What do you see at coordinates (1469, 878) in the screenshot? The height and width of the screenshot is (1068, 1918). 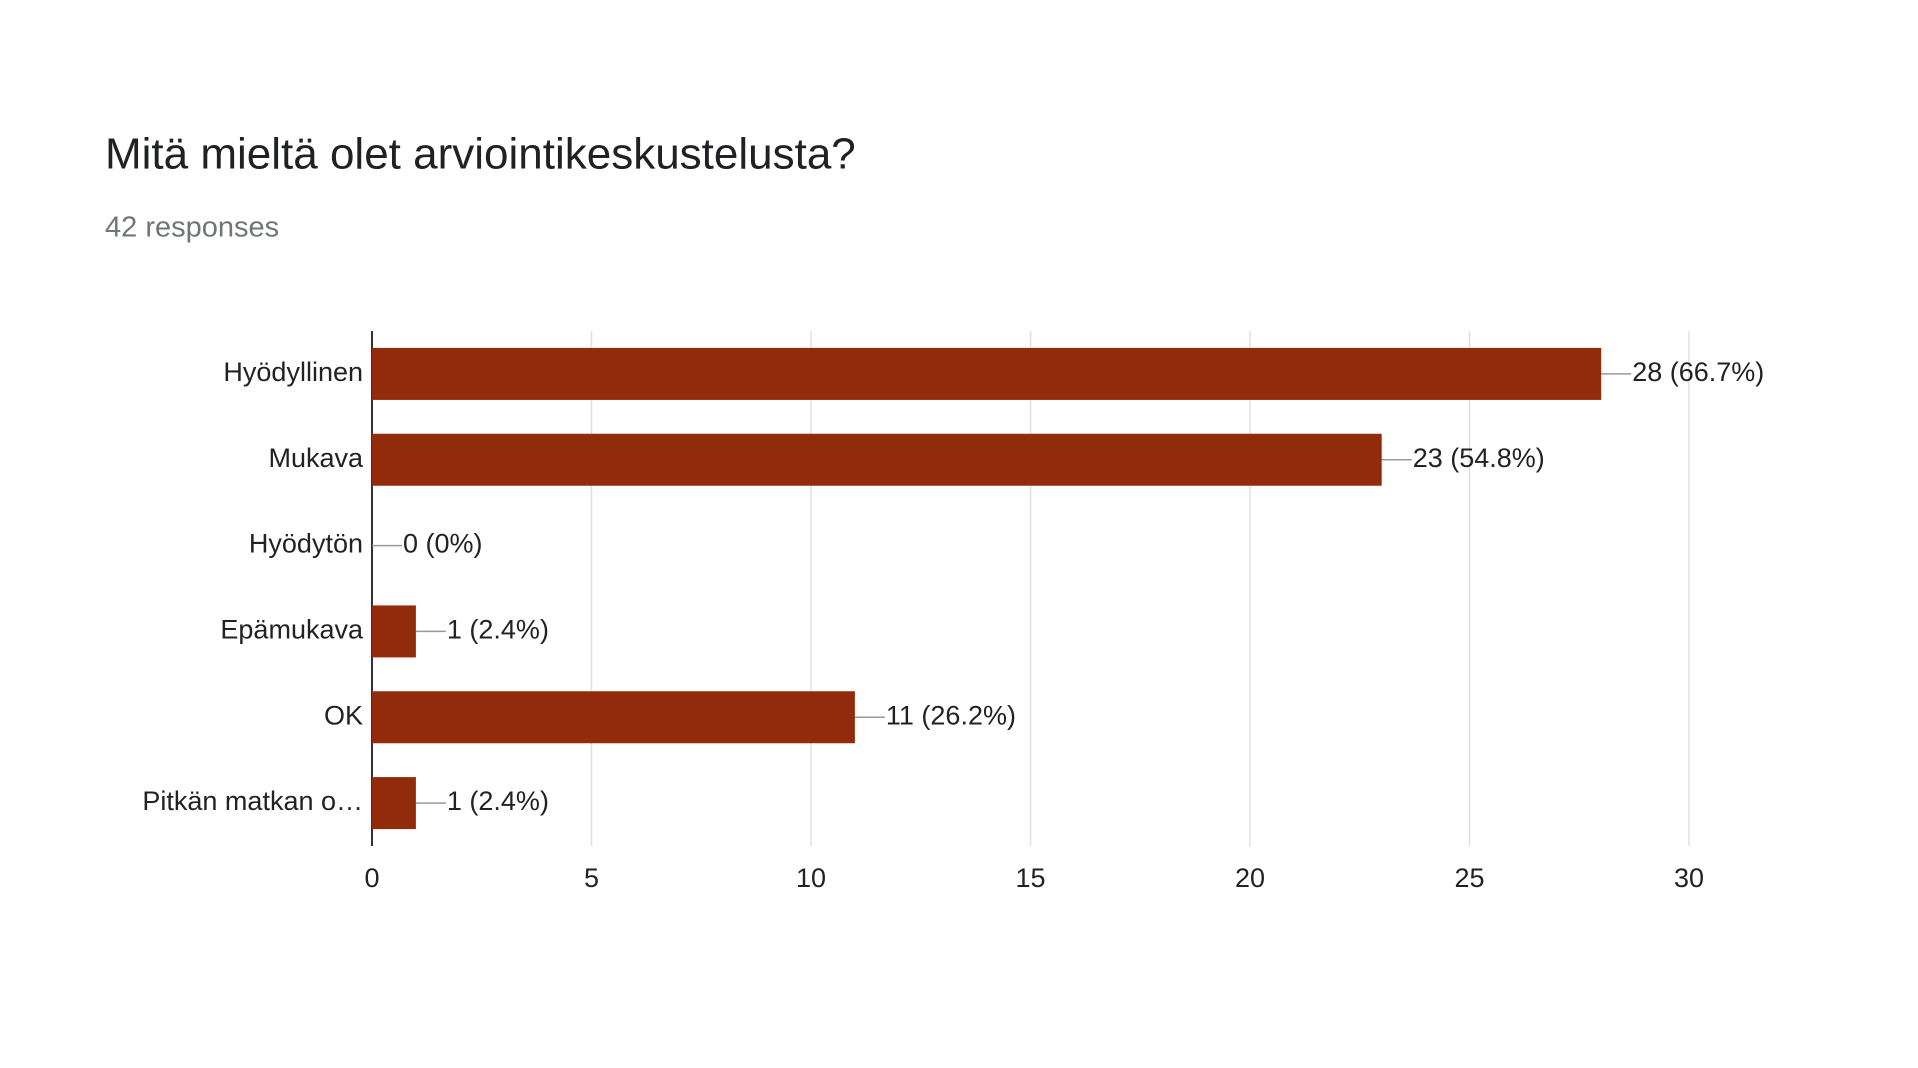 I see `x-tick-label: 25` at bounding box center [1469, 878].